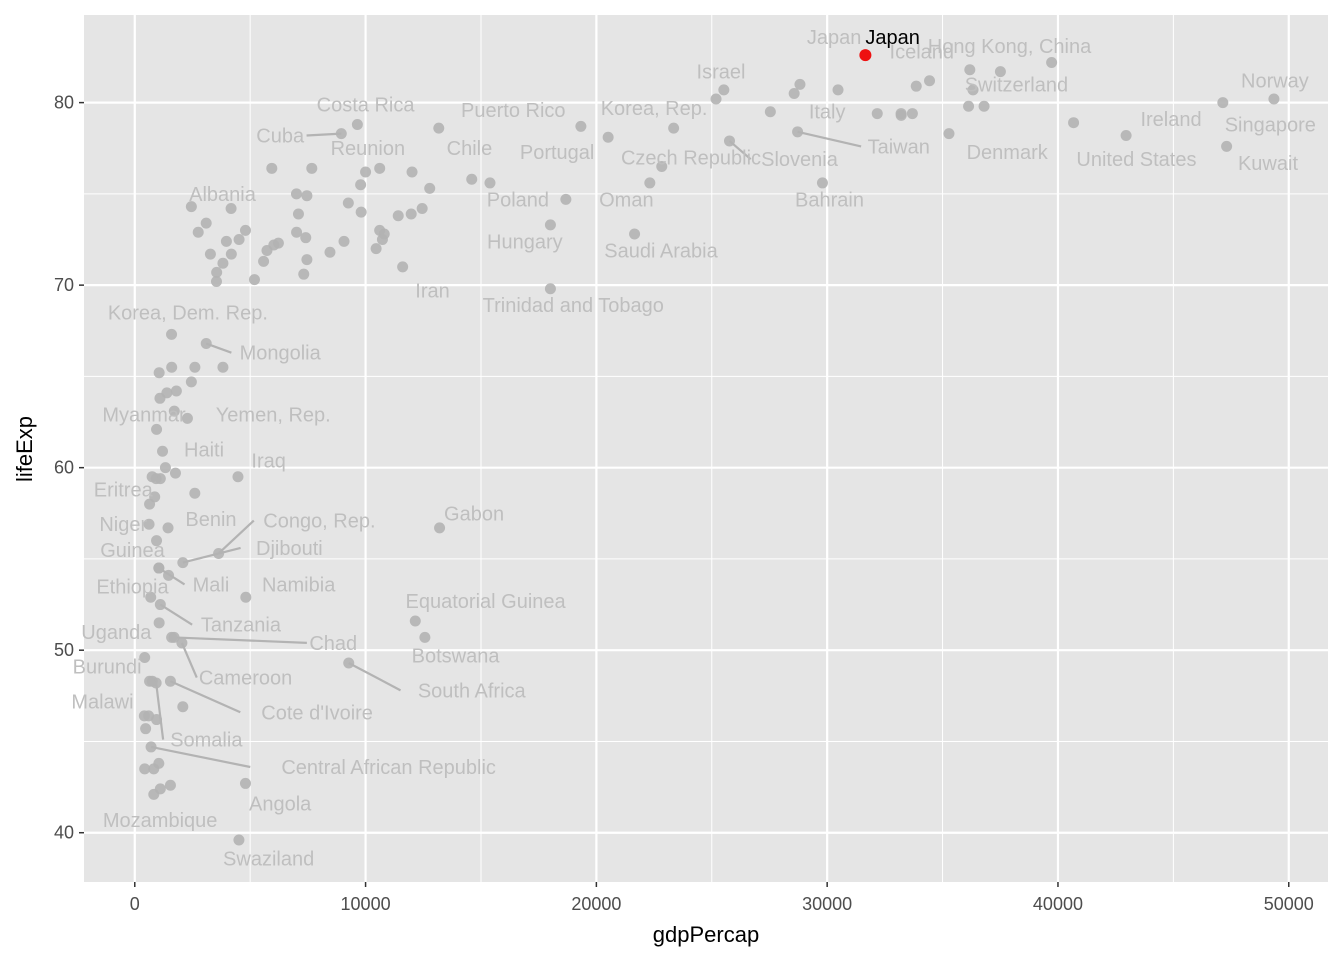  What do you see at coordinates (333, 644) in the screenshot?
I see `point-label: Chad` at bounding box center [333, 644].